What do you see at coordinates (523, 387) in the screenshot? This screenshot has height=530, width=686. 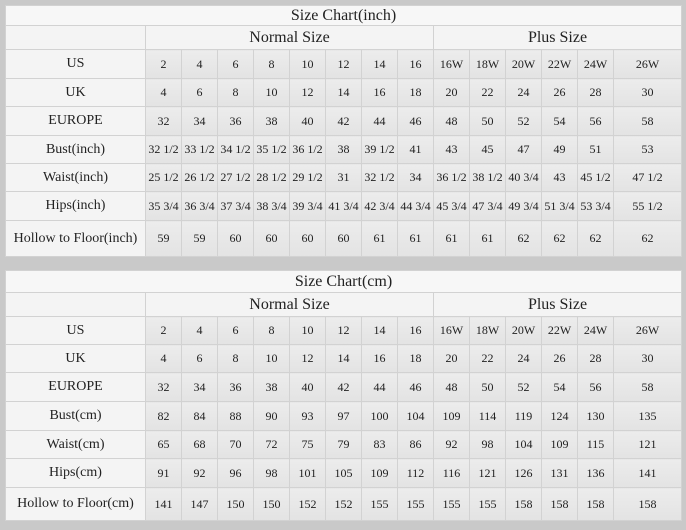 I see `size-value-cell: 52` at bounding box center [523, 387].